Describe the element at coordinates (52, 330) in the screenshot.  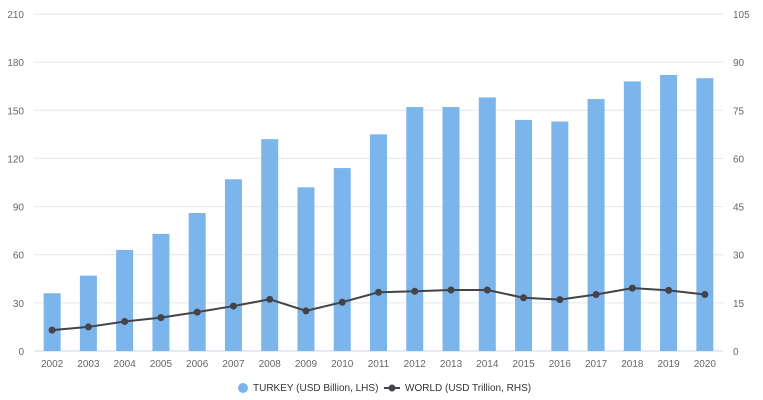
I see `point-2002` at that location.